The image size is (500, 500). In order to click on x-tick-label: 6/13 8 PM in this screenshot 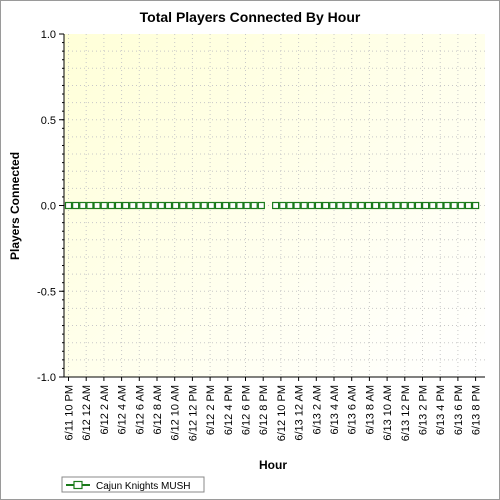, I will do `click(477, 410)`.